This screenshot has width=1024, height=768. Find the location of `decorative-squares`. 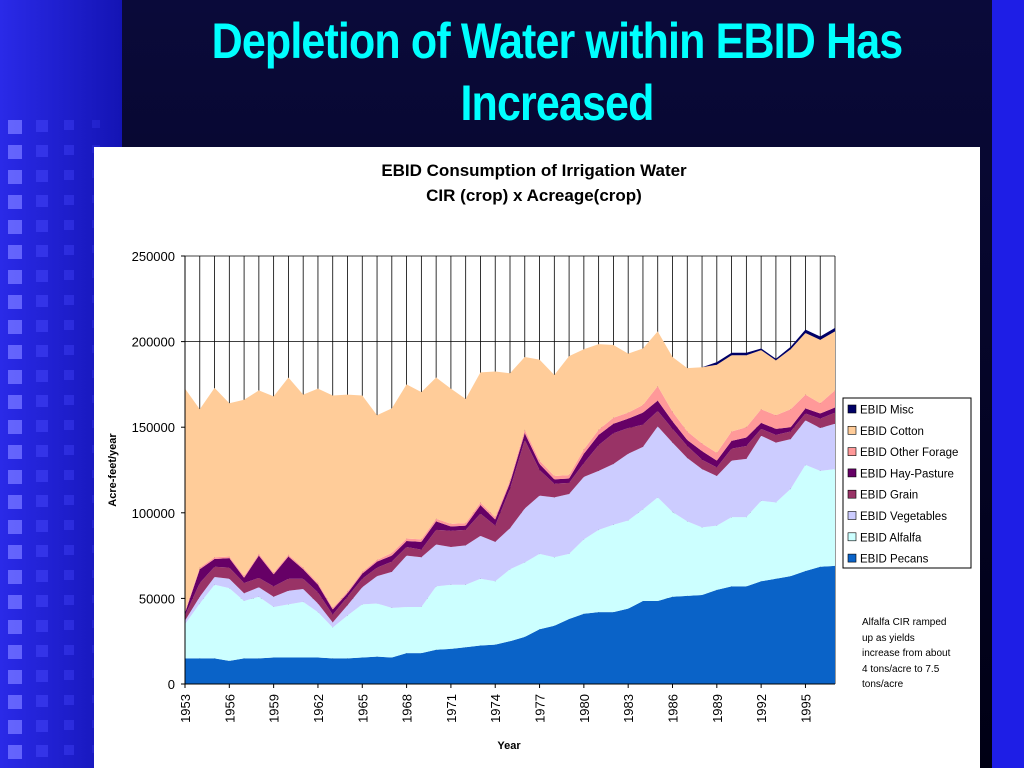

decorative-squares is located at coordinates (54, 439).